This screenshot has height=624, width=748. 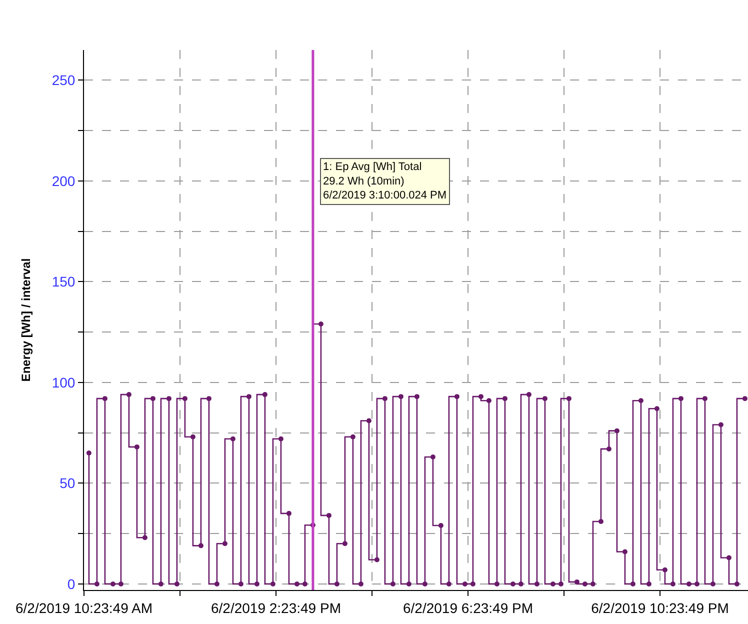 What do you see at coordinates (68, 483) in the screenshot?
I see `y-tick-label: 50` at bounding box center [68, 483].